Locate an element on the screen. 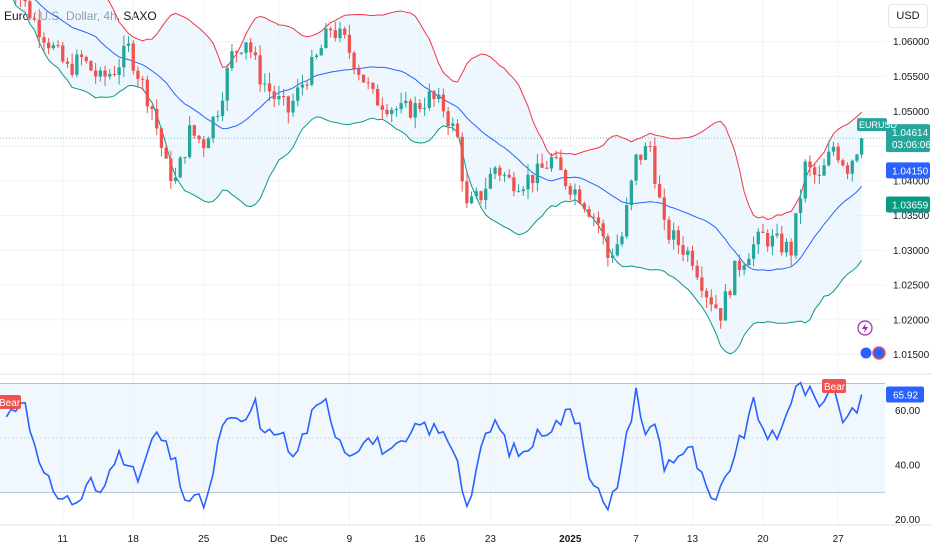 This screenshot has width=932, height=550. lower-band-tag is located at coordinates (908, 204).